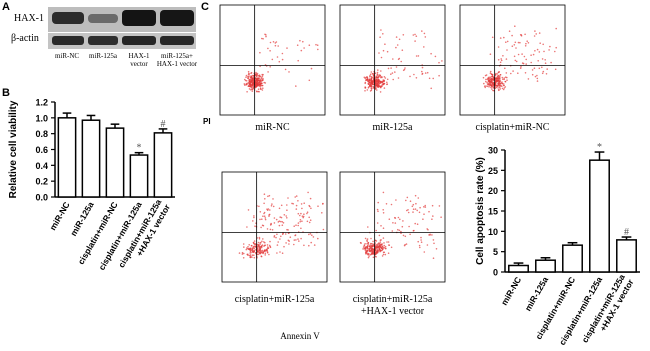  I want to click on x-tick-label: miR-125a, so click(537, 294).